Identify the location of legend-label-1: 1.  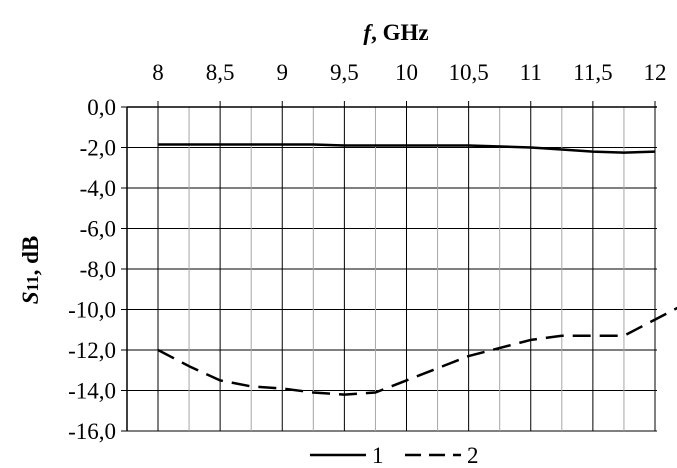
(378, 455).